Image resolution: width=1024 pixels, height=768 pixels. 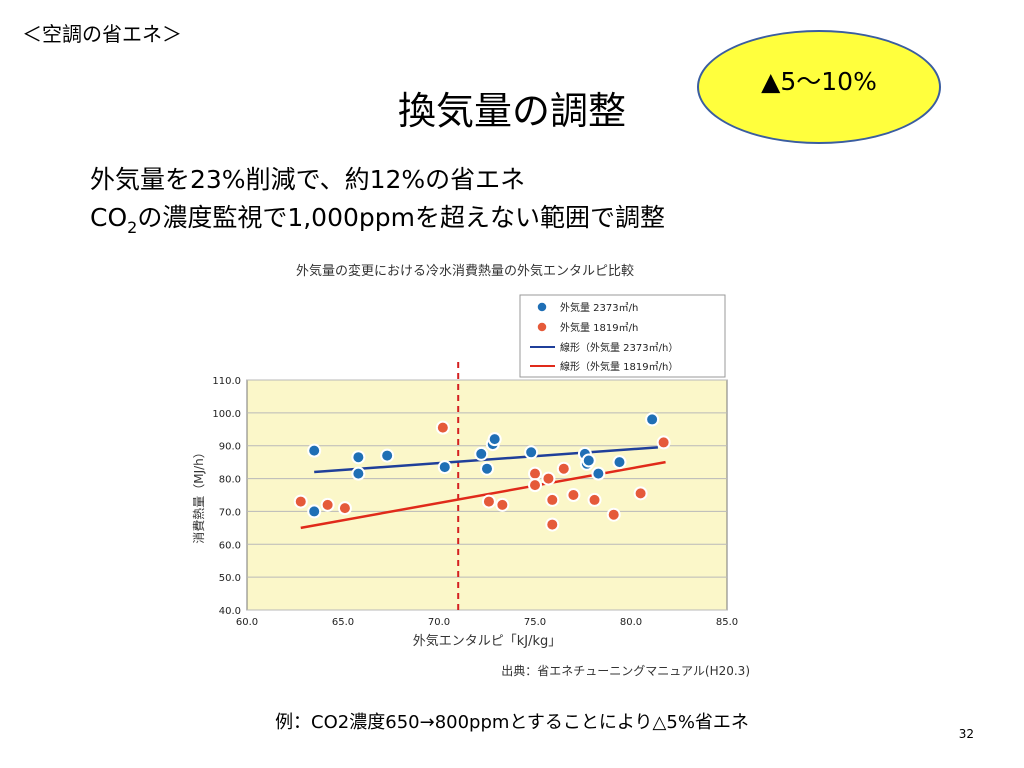 I want to click on y-tick-label: 60.0, so click(x=230, y=545).